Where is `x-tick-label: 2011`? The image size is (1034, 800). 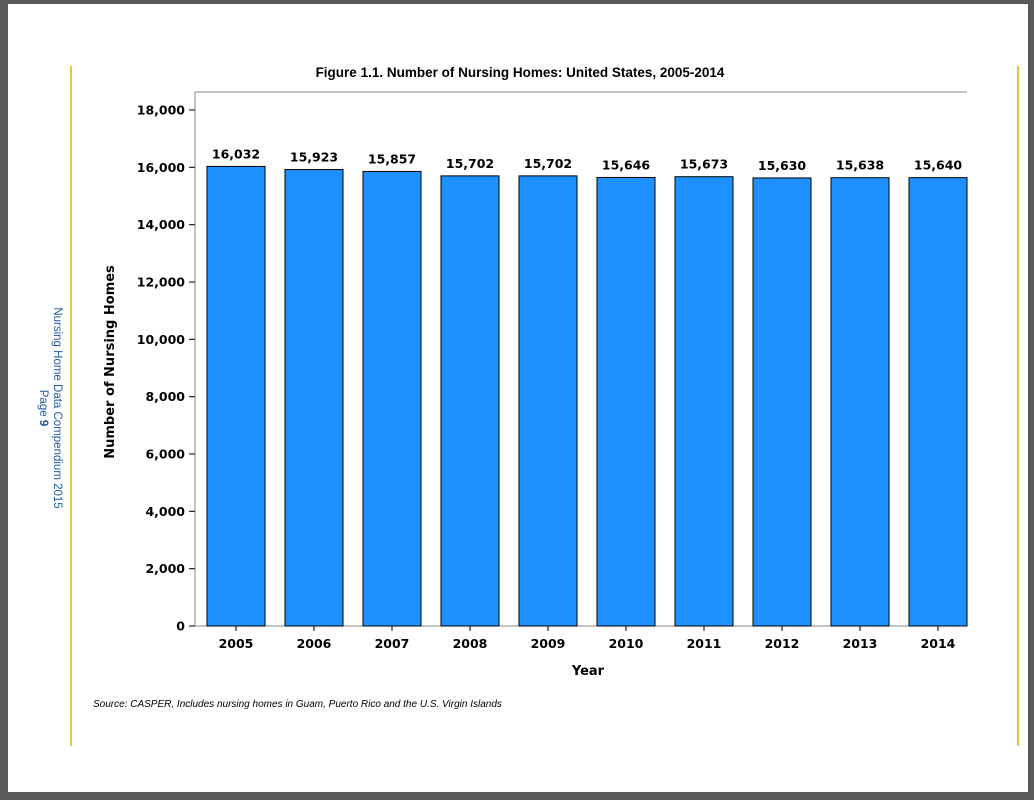 x-tick-label: 2011 is located at coordinates (704, 643).